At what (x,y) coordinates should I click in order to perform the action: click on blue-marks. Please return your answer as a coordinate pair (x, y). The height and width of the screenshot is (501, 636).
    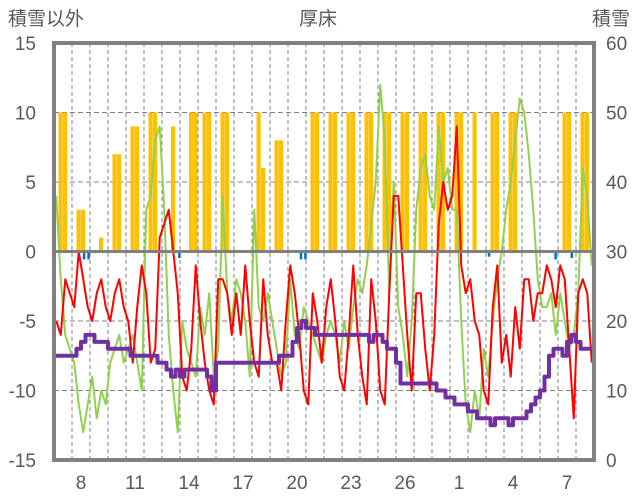
    Looking at the image, I should click on (328, 255).